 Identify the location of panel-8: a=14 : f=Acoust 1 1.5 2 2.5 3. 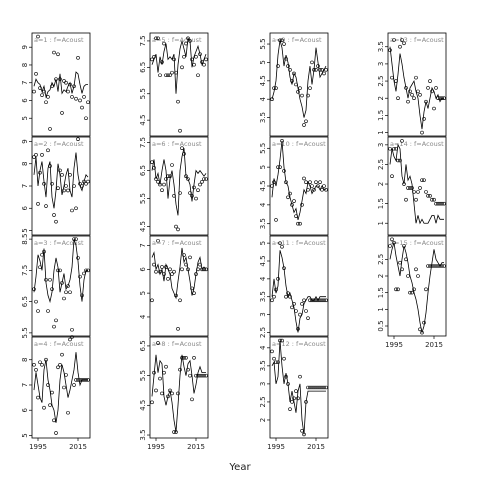
(412, 186).